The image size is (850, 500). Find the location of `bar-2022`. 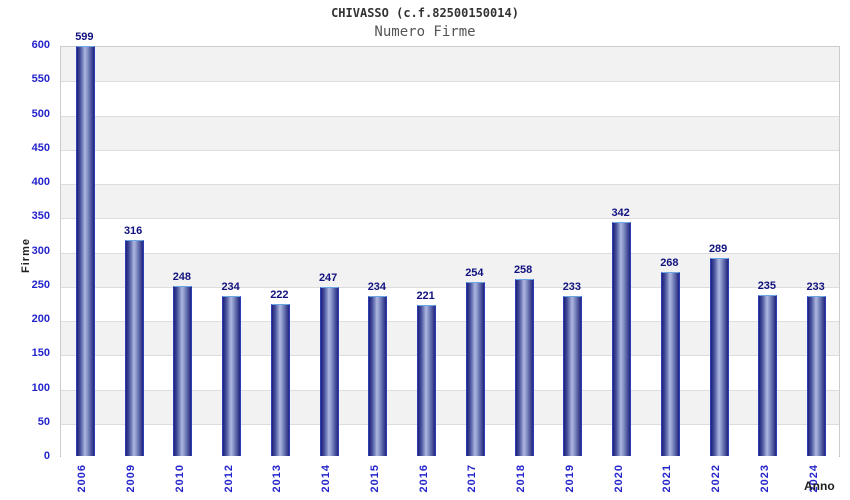

bar-2022 is located at coordinates (719, 357).